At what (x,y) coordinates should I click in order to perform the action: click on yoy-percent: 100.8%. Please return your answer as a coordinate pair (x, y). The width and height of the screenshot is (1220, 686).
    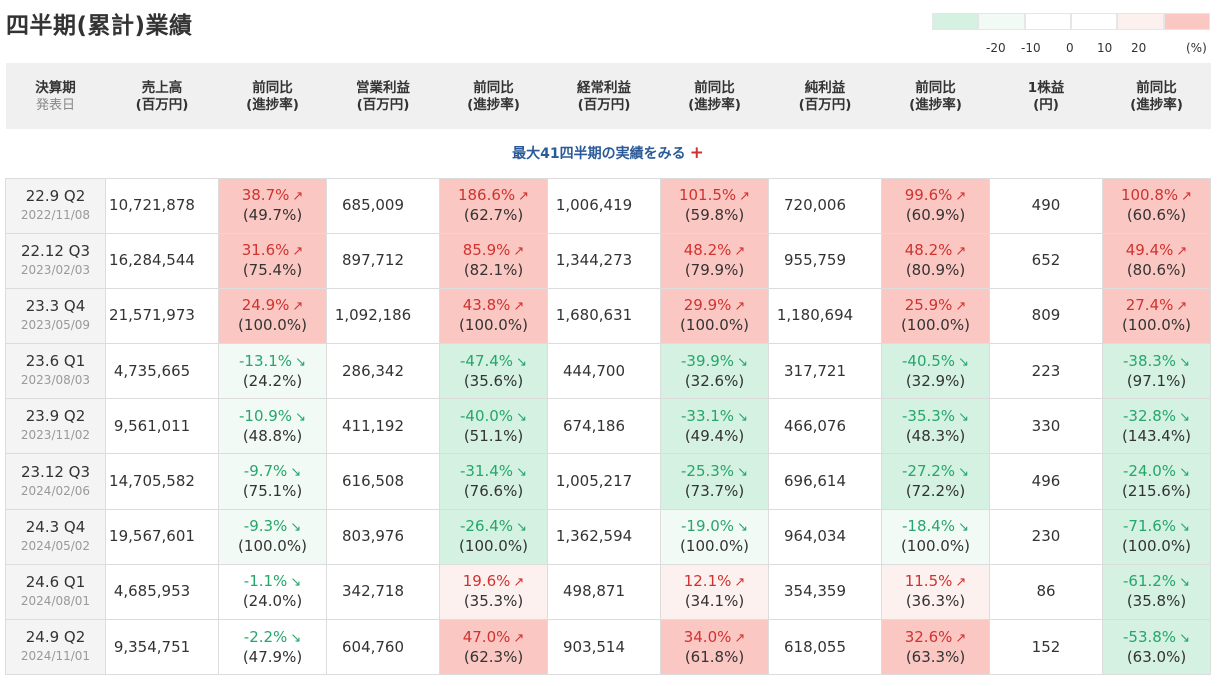
    Looking at the image, I should click on (1149, 195).